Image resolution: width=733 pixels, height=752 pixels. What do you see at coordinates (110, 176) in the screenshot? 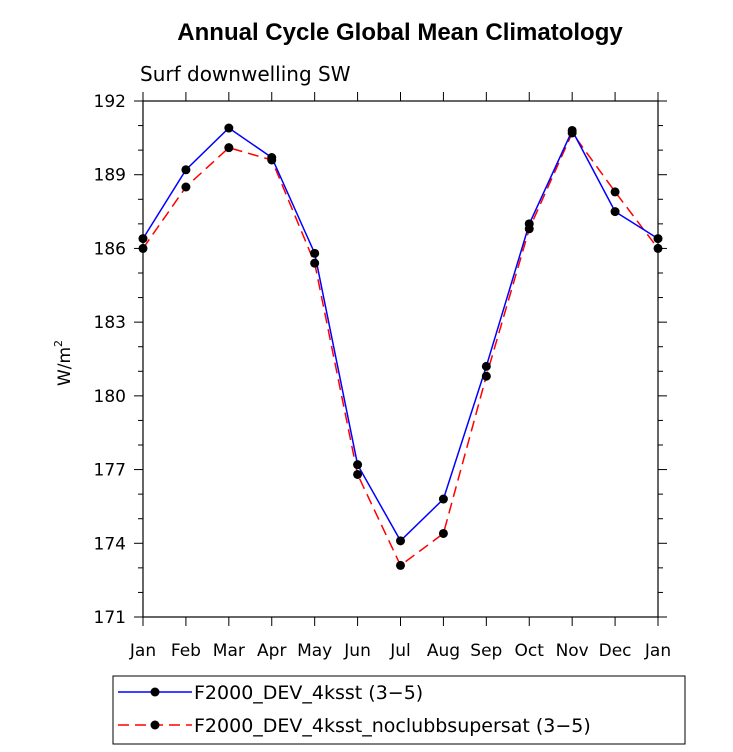
I see `y-tick-label: 189` at bounding box center [110, 176].